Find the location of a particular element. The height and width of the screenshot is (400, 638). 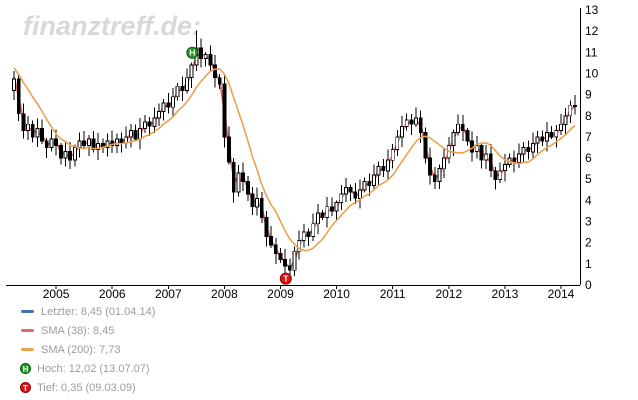

high-marker-icon: H is located at coordinates (25, 368).